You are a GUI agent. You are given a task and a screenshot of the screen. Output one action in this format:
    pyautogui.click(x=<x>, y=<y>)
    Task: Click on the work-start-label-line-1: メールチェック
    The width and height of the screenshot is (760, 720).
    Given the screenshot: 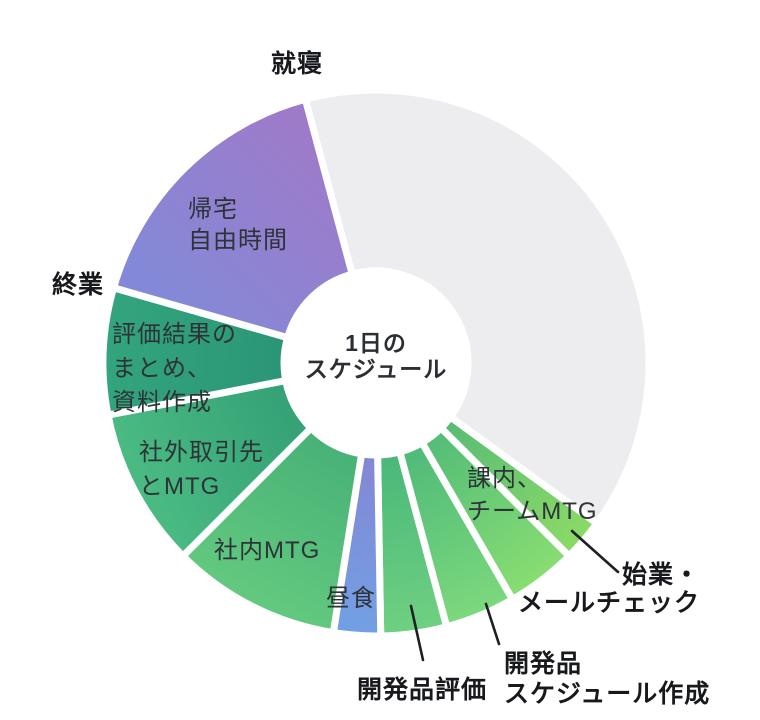 What is the action you would take?
    pyautogui.click(x=608, y=603)
    